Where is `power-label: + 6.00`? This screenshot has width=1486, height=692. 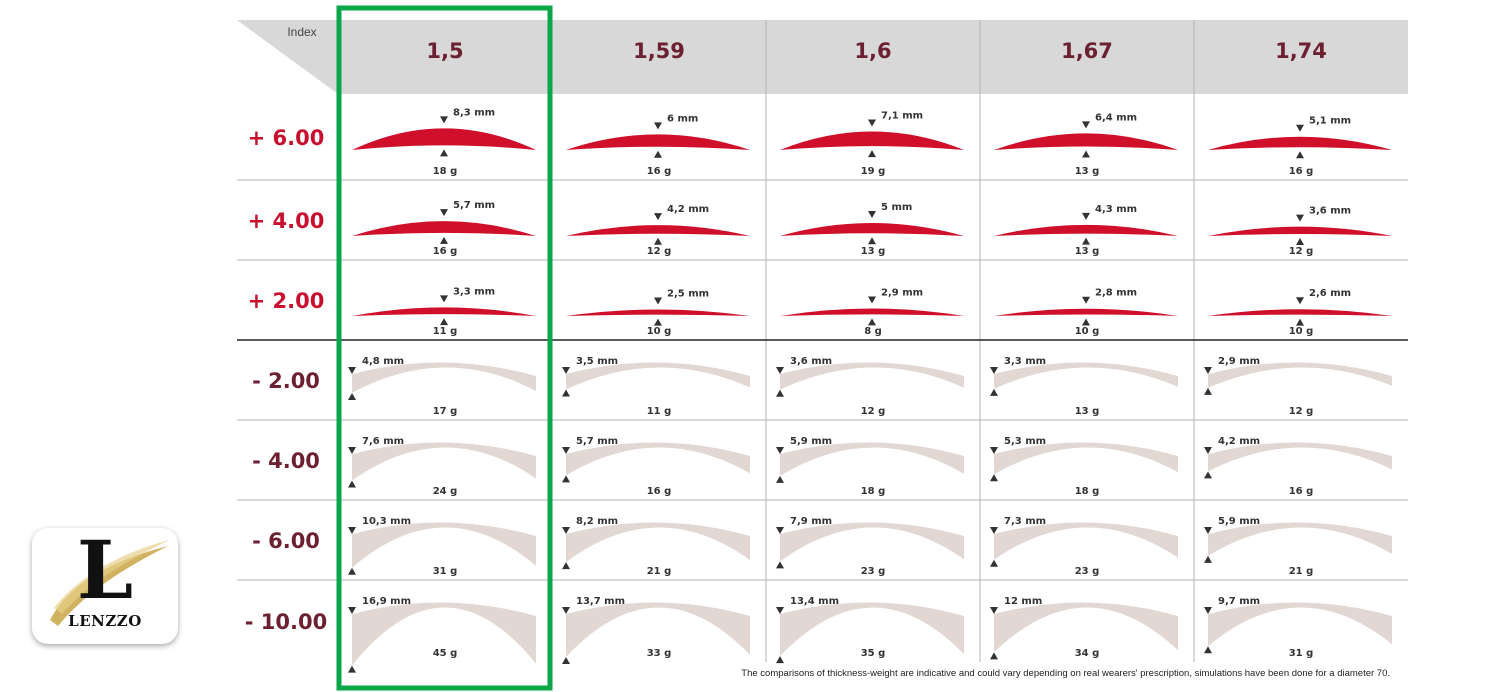
power-label: + 6.00 is located at coordinates (286, 138).